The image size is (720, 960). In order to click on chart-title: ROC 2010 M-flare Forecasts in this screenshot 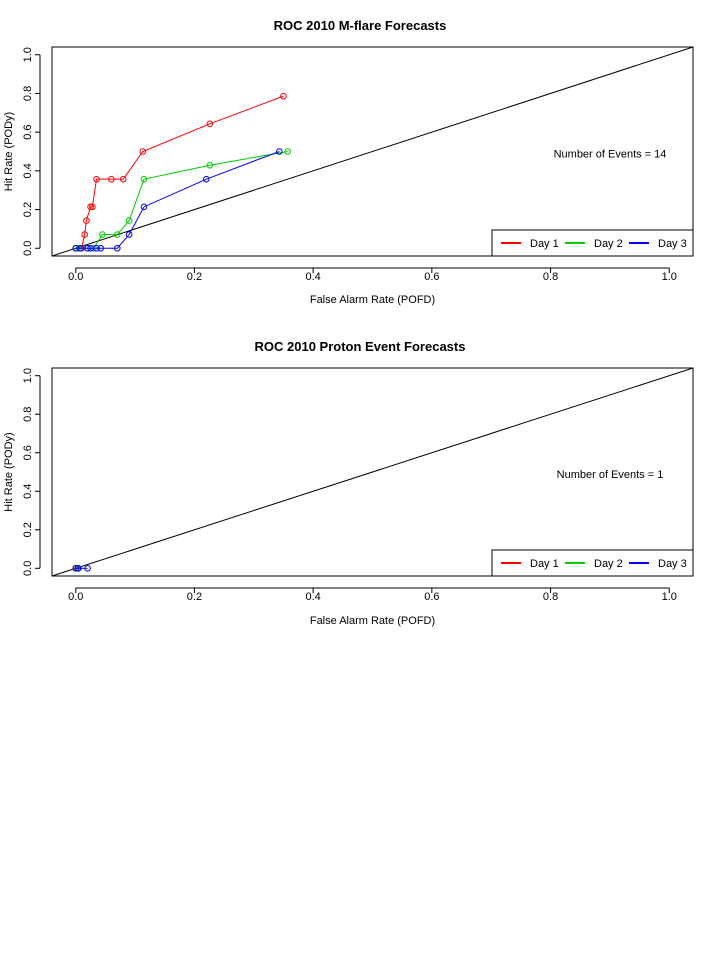, I will do `click(360, 25)`.